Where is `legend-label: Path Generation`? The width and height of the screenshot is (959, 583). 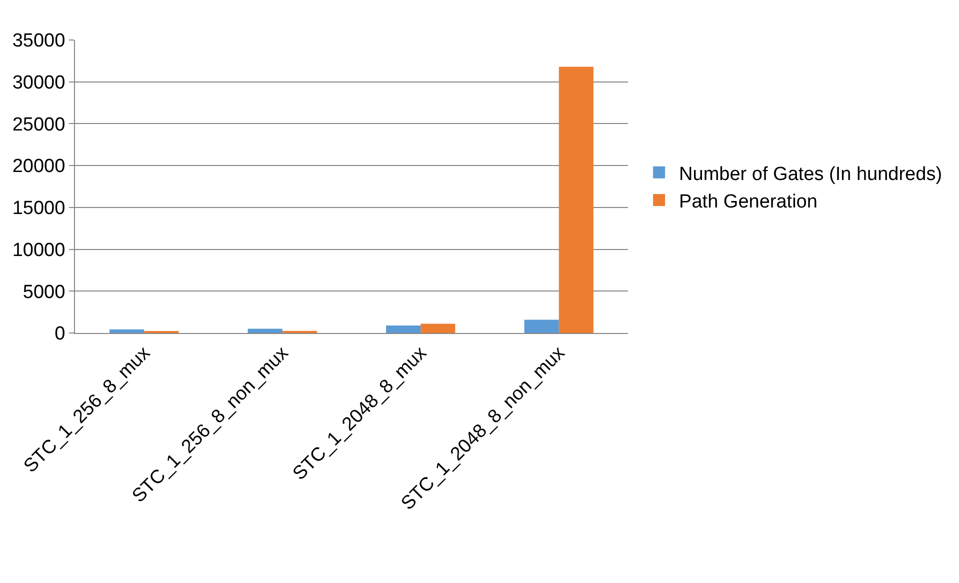
legend-label: Path Generation is located at coordinates (748, 201).